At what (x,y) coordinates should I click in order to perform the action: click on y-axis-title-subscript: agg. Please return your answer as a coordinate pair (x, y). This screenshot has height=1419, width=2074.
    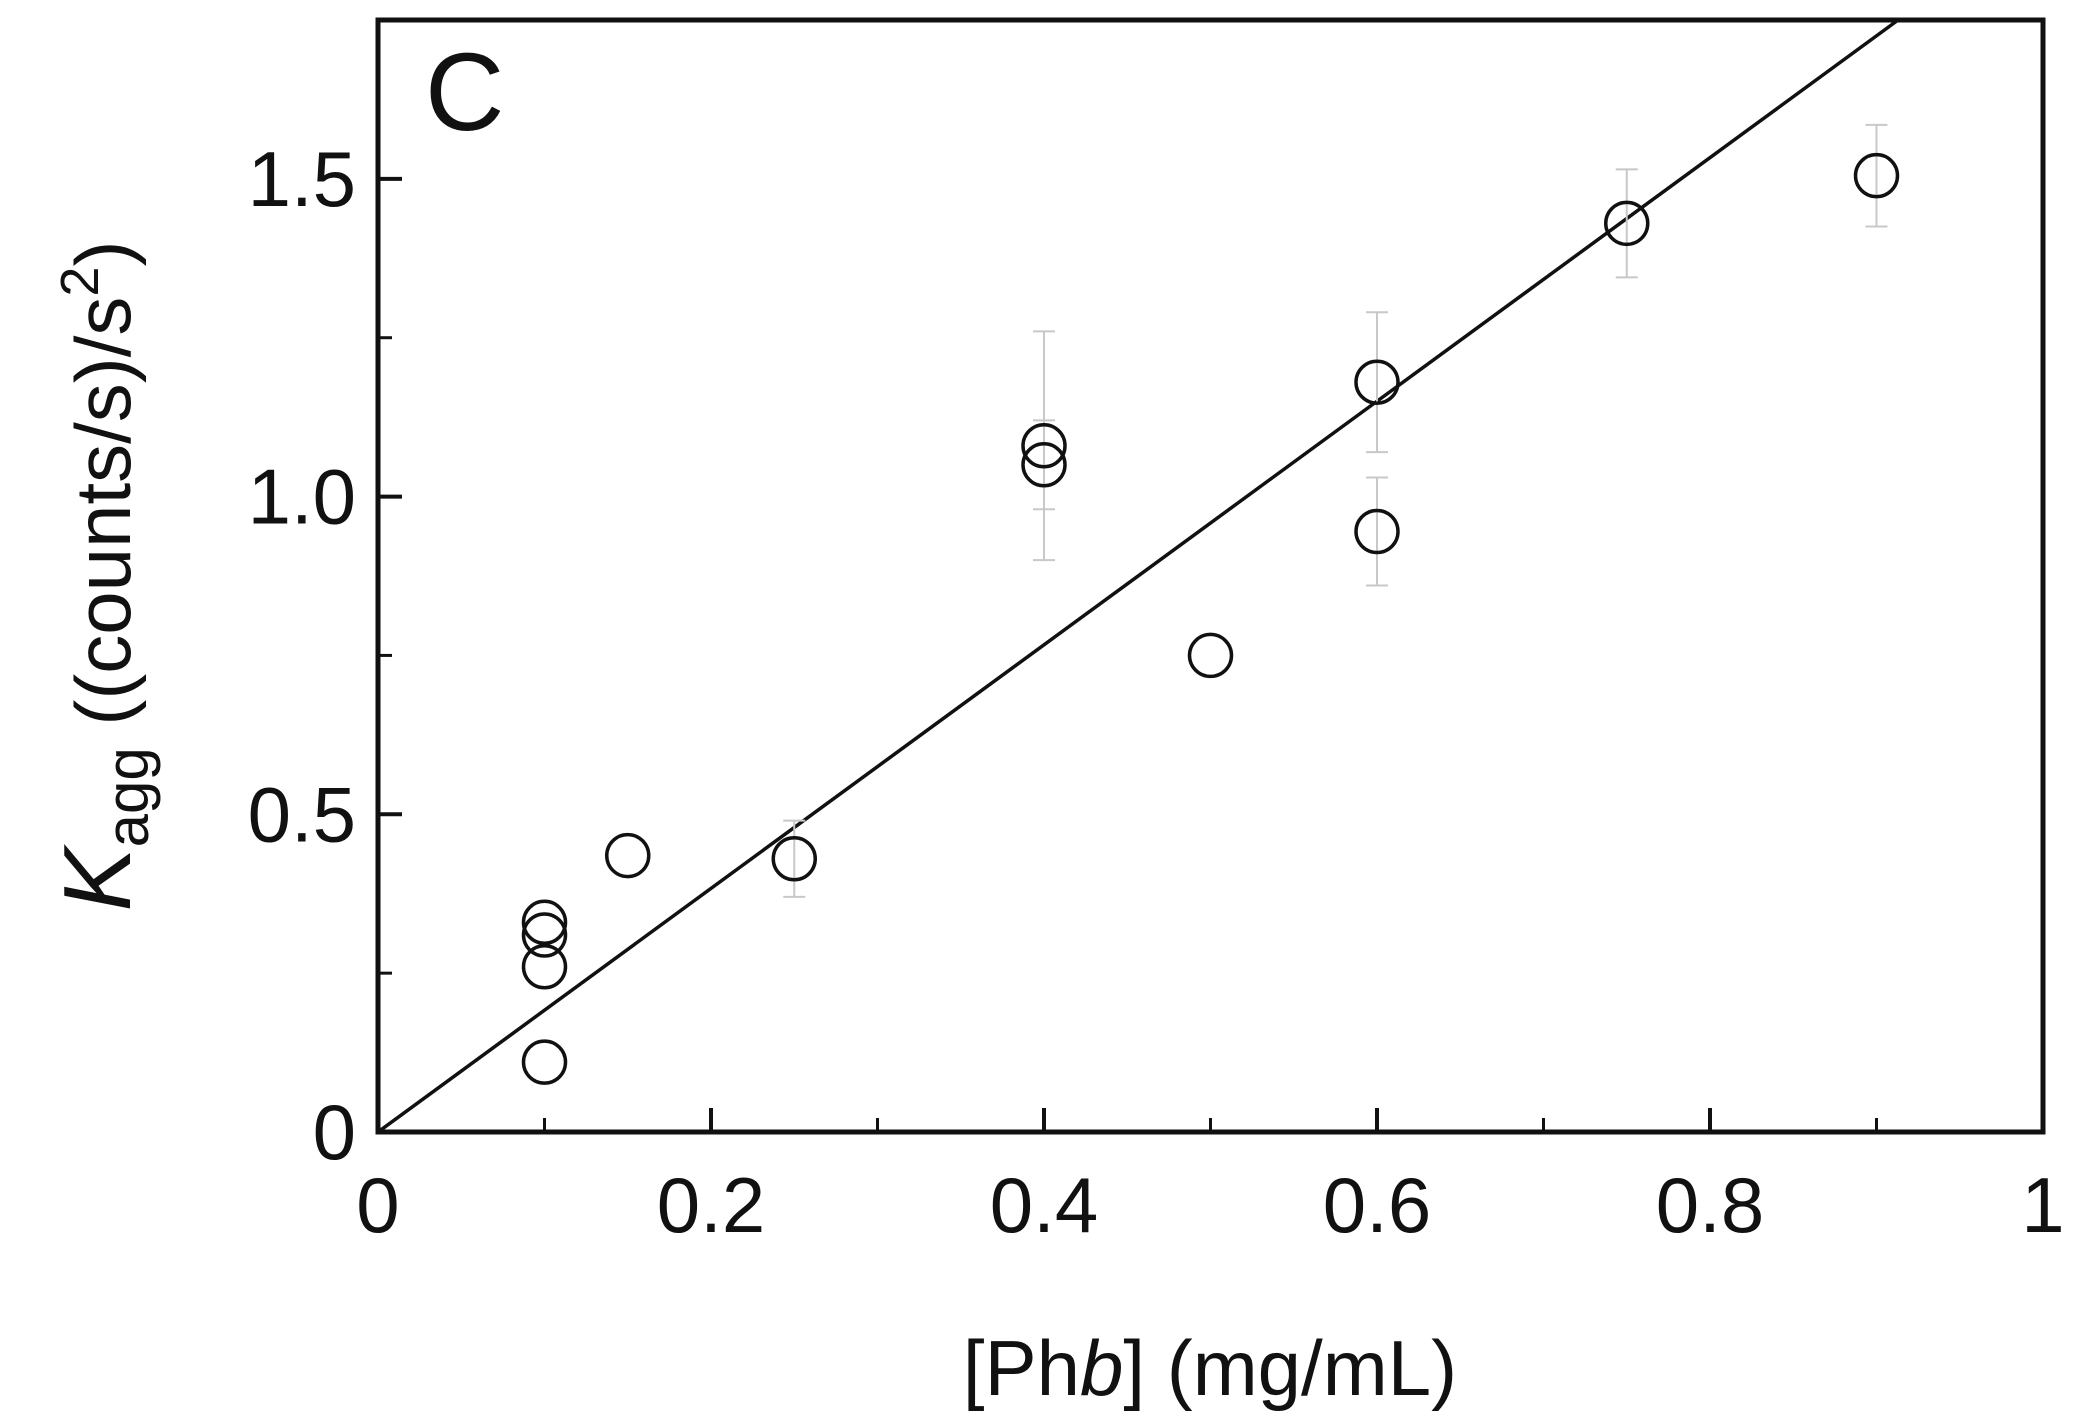
    Looking at the image, I should click on (127, 797).